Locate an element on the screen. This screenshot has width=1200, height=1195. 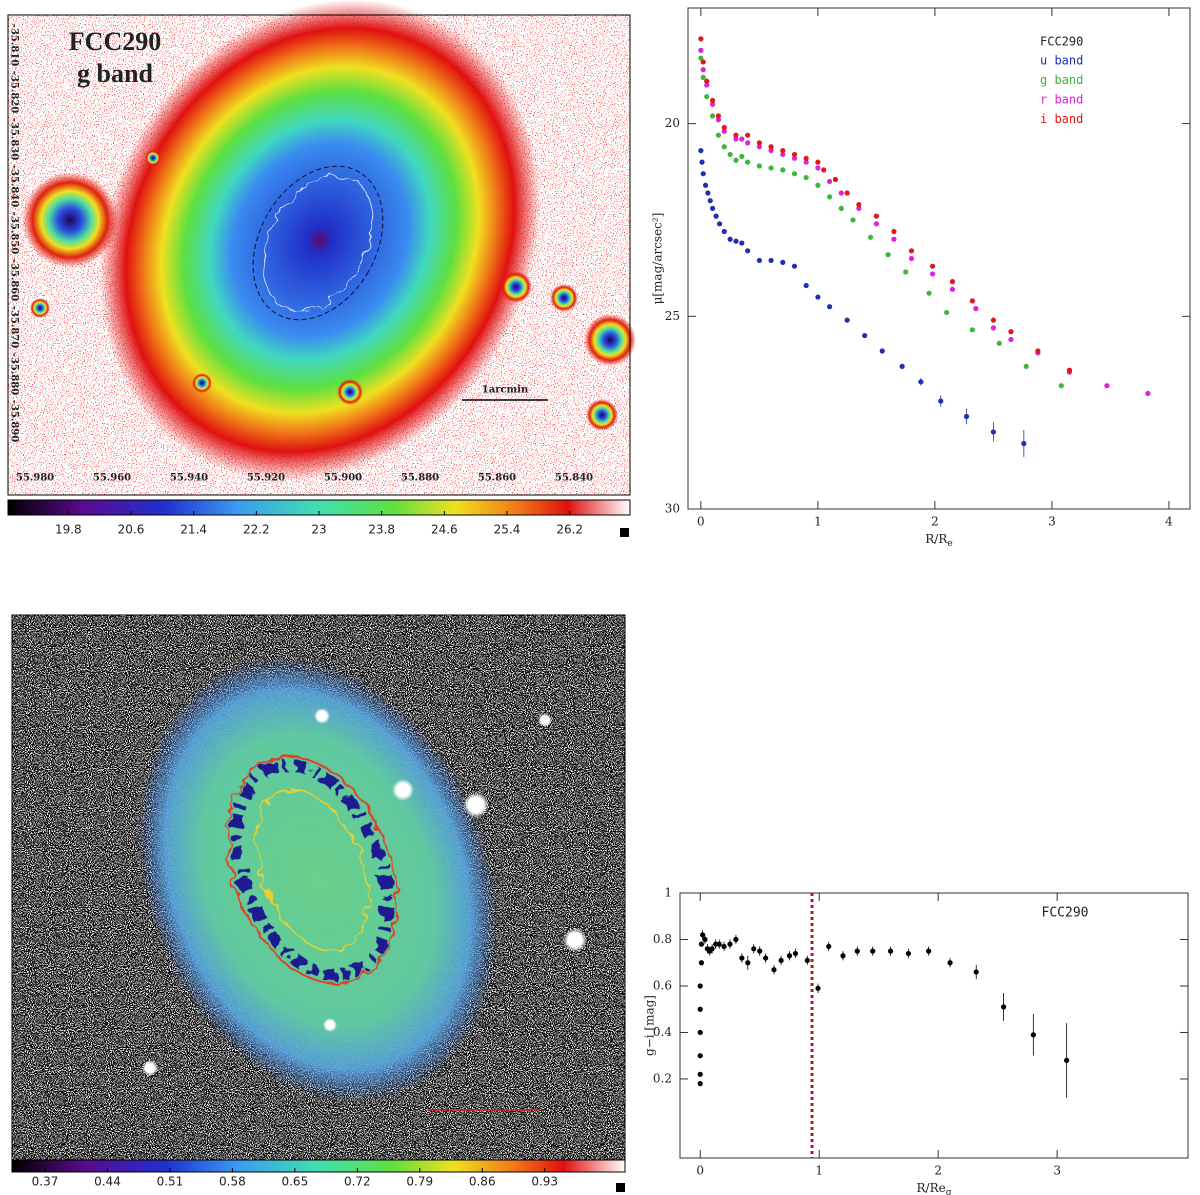
coordinate-label: -35.850 is located at coordinates (14, 233).